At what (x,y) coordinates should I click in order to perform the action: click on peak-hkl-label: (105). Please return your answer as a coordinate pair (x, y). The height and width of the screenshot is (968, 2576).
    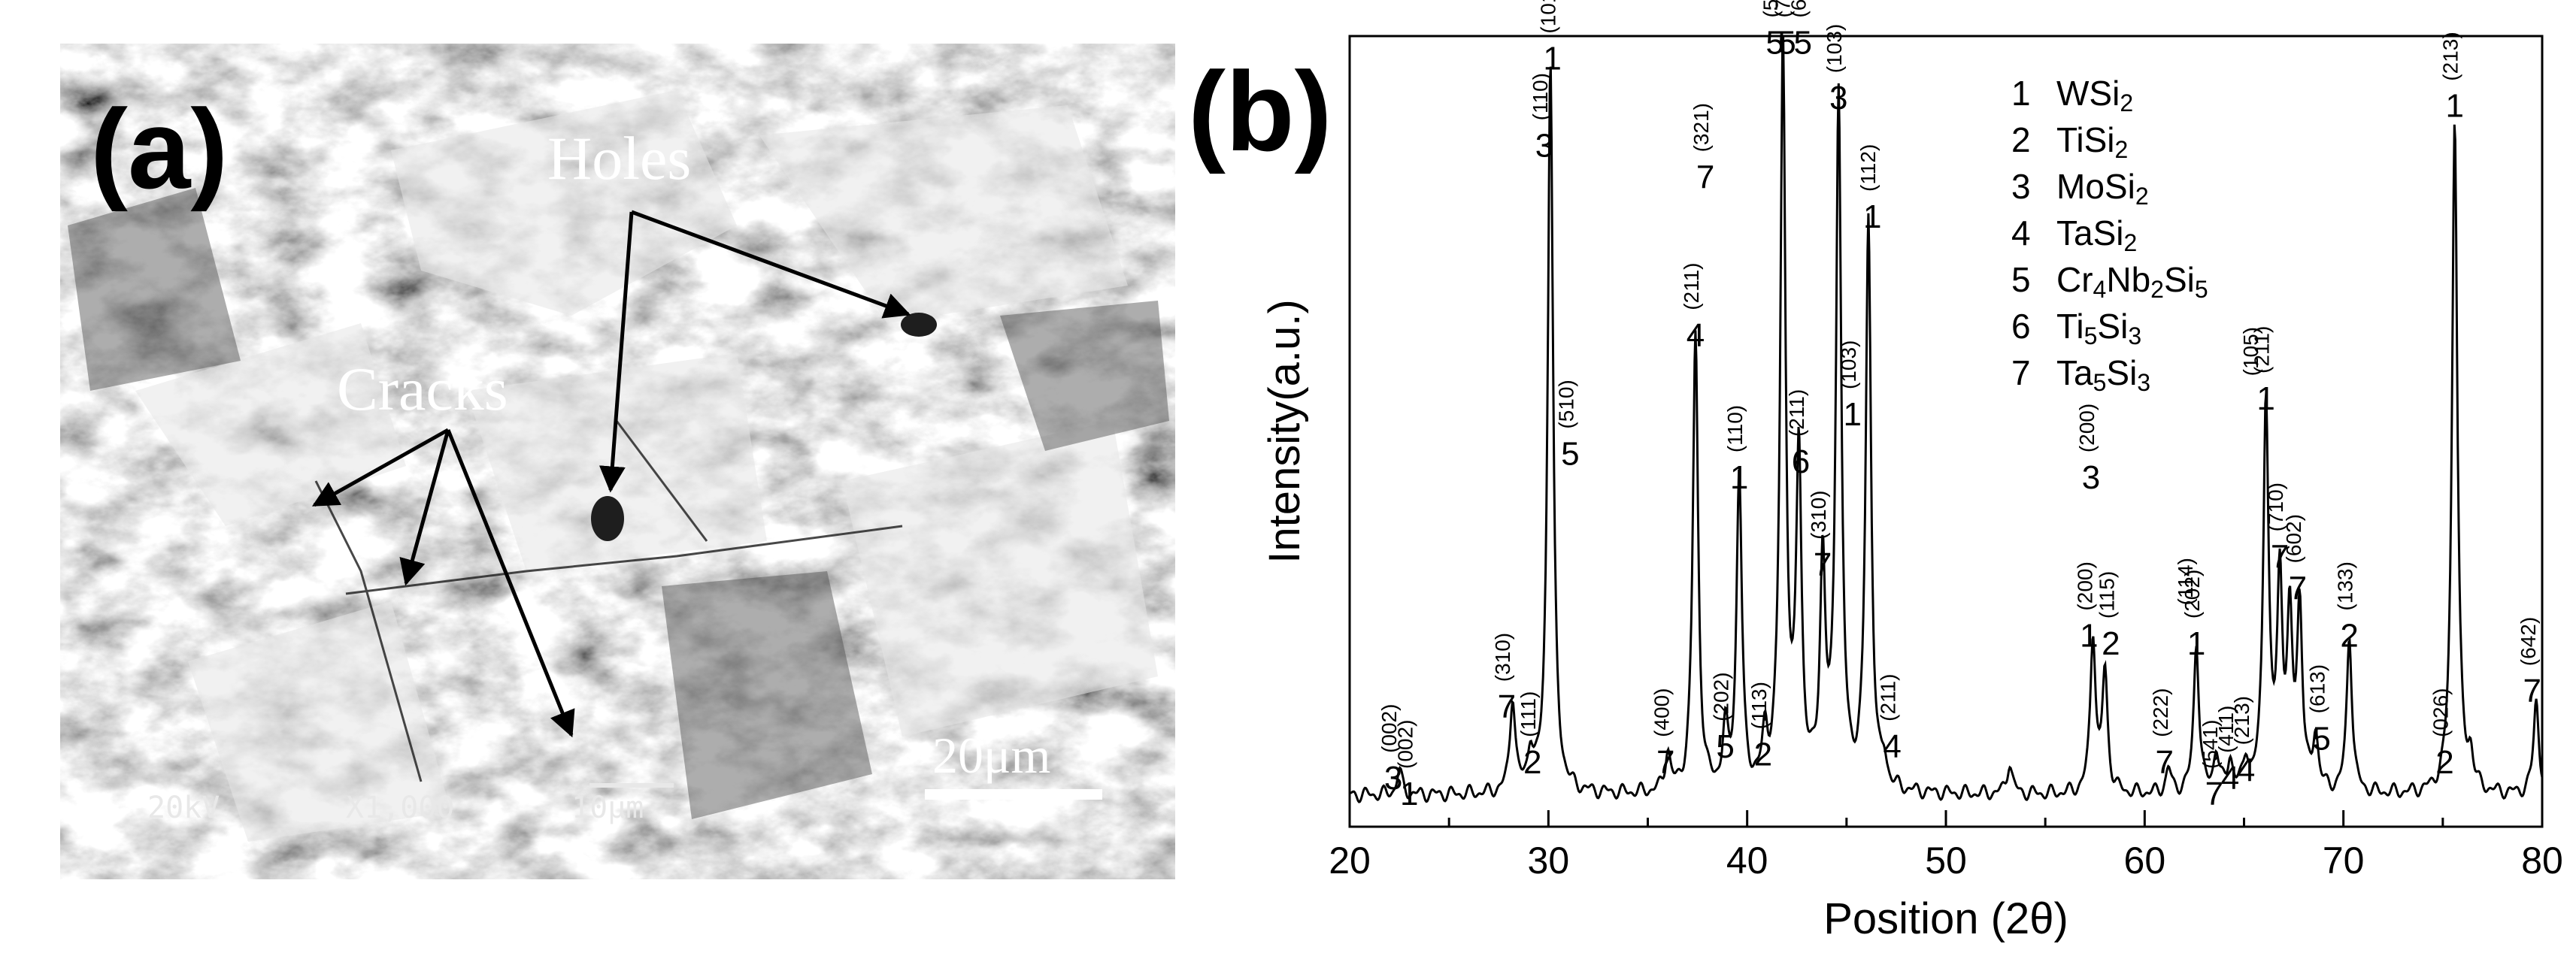
    Looking at the image, I should click on (2250, 351).